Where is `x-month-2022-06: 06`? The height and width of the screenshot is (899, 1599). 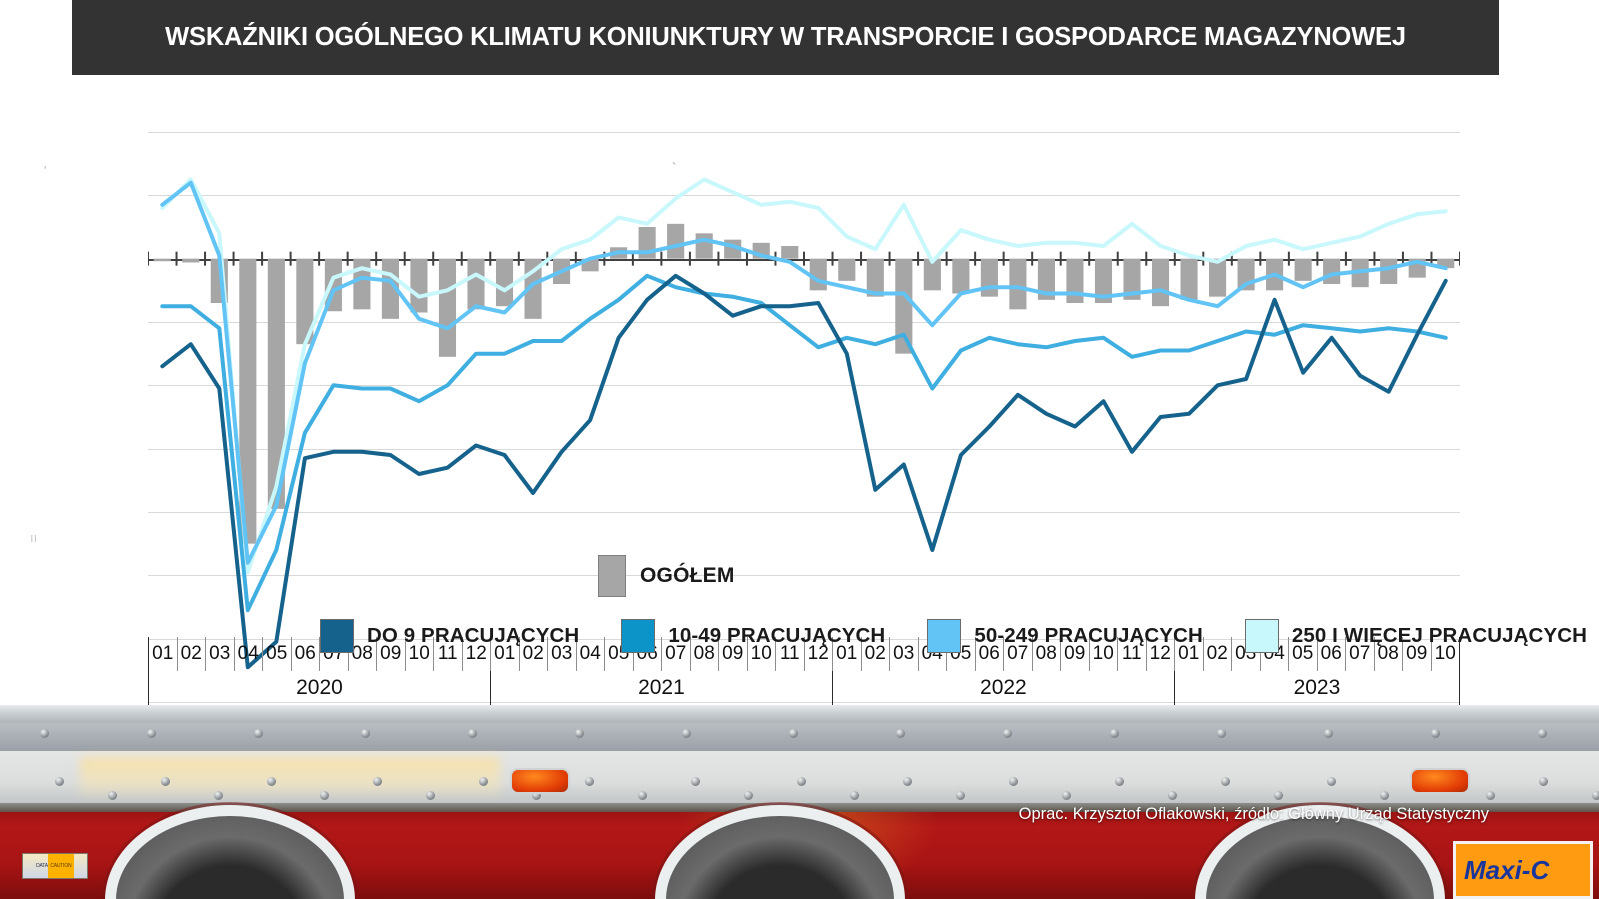
x-month-2022-06: 06 is located at coordinates (990, 654).